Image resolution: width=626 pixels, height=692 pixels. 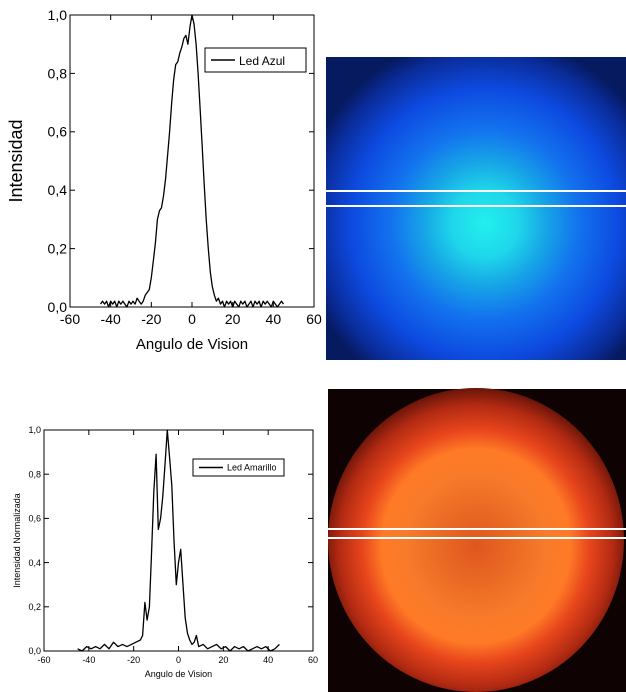 What do you see at coordinates (16, 160) in the screenshot?
I see `y-axis-label: Intensidad` at bounding box center [16, 160].